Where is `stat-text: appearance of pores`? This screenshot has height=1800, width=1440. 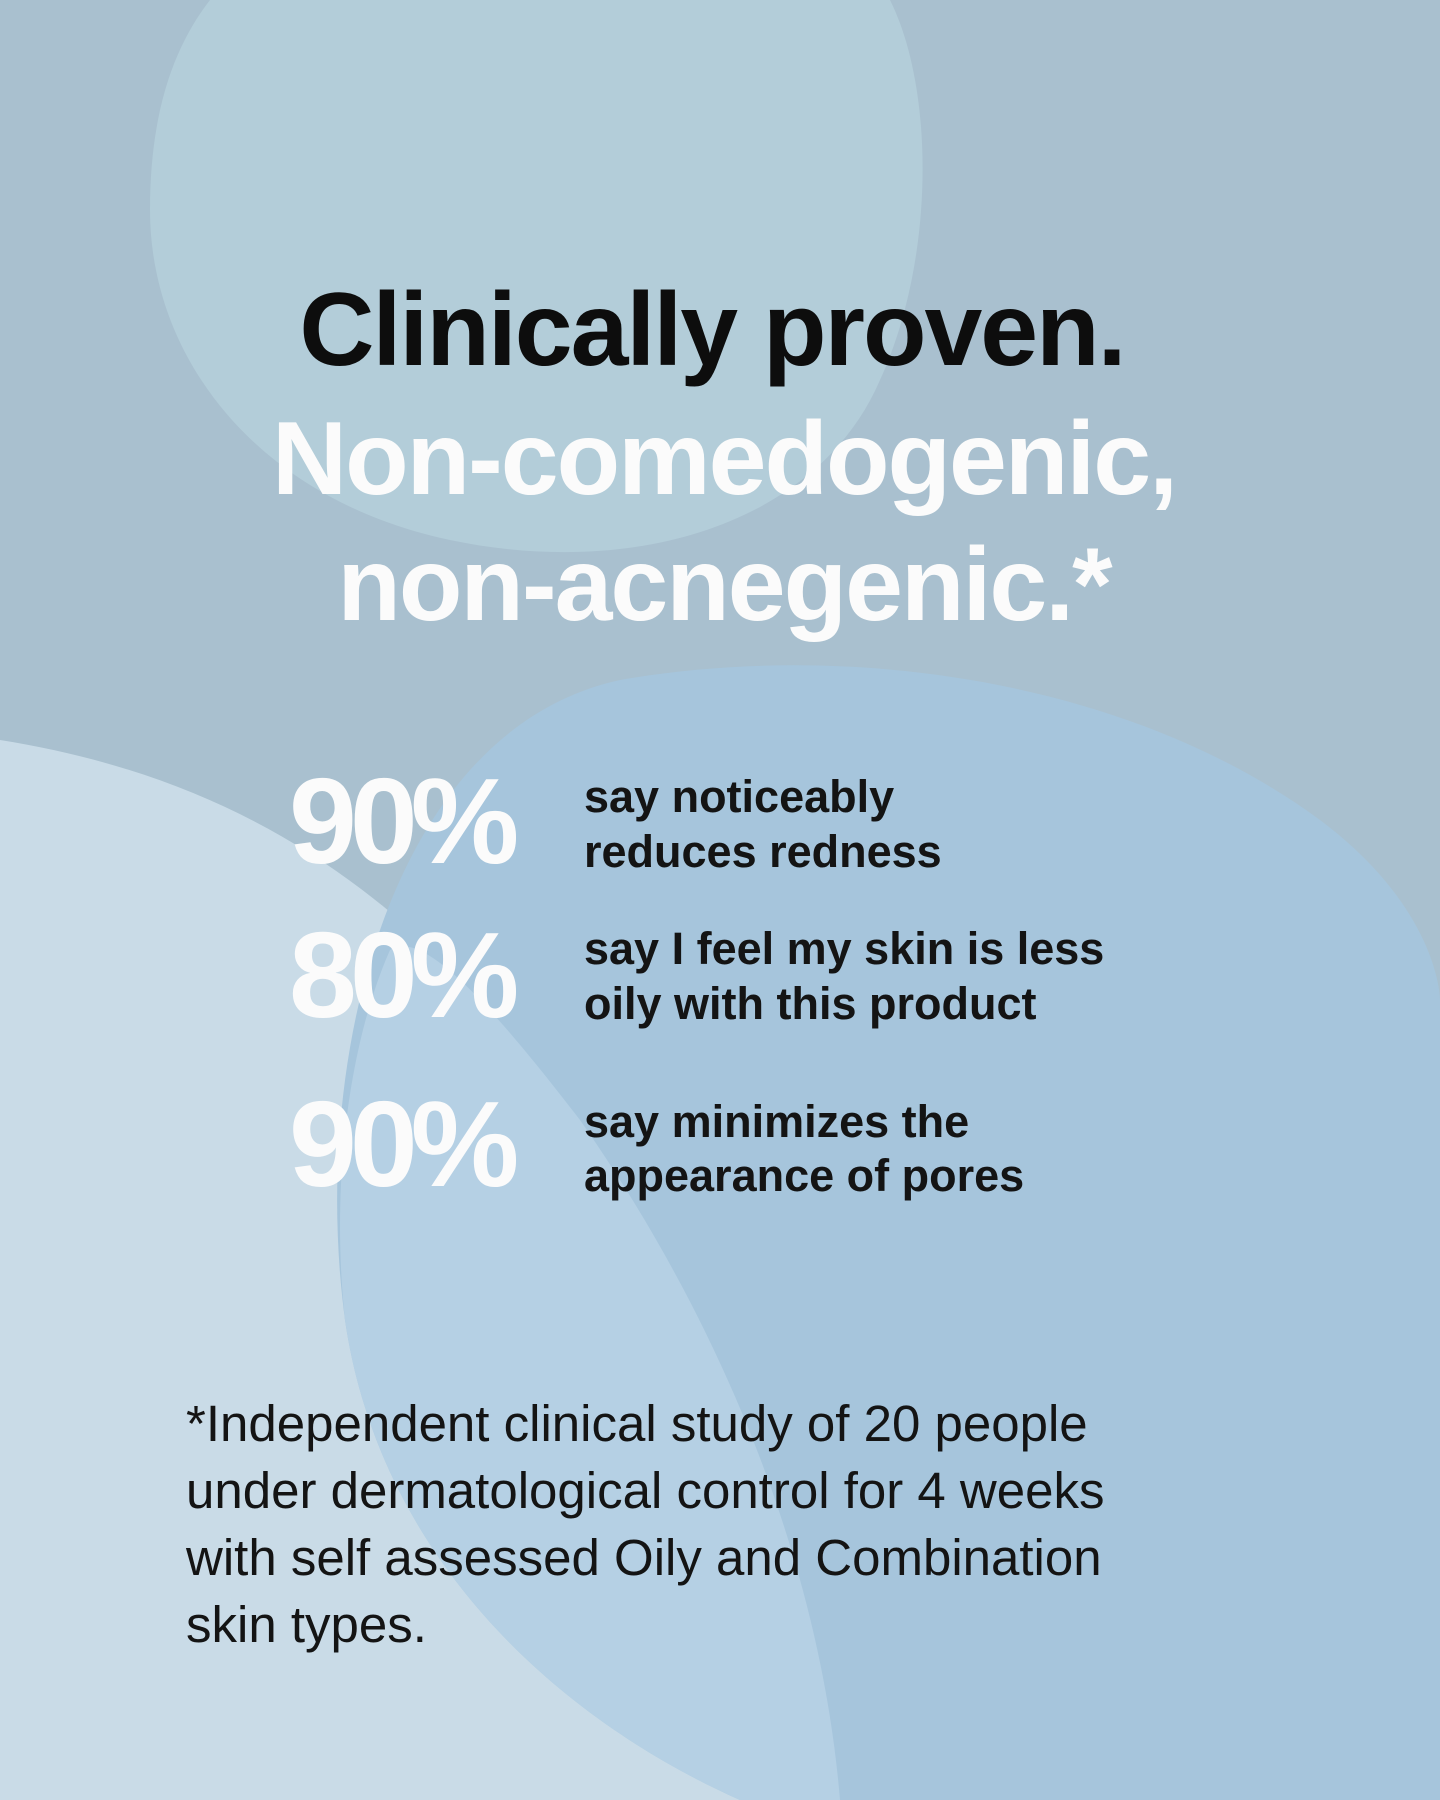 stat-text: appearance of pores is located at coordinates (804, 1175).